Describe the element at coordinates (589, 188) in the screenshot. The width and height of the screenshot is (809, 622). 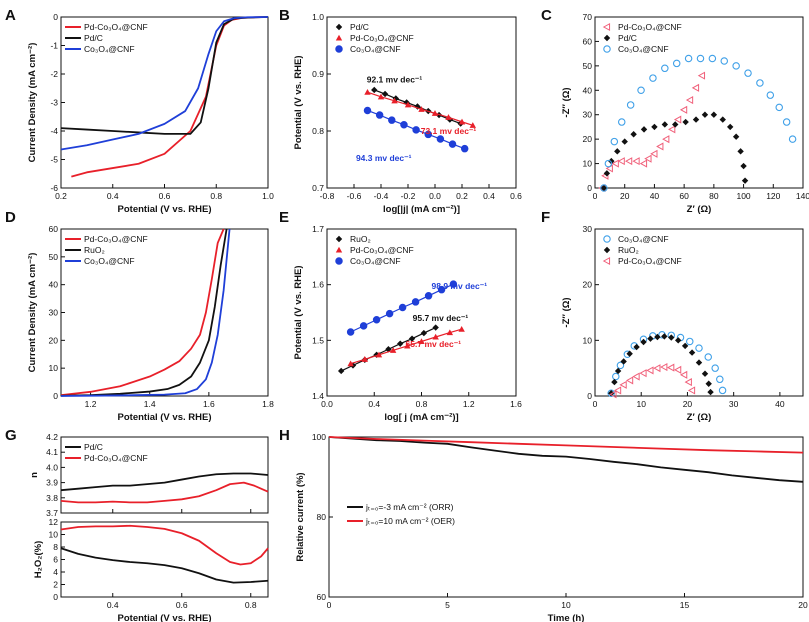
I see `c-y-tick-label: 0` at that location.